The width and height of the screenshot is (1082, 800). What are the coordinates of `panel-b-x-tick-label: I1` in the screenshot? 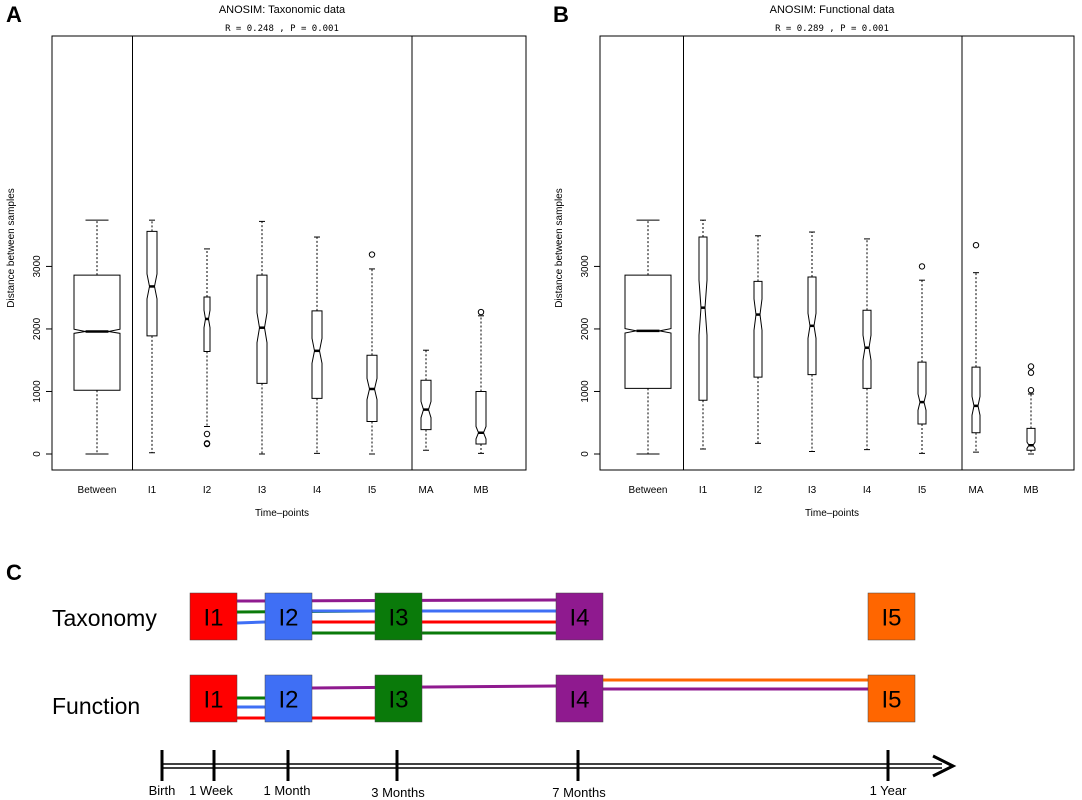 It's located at (703, 490).